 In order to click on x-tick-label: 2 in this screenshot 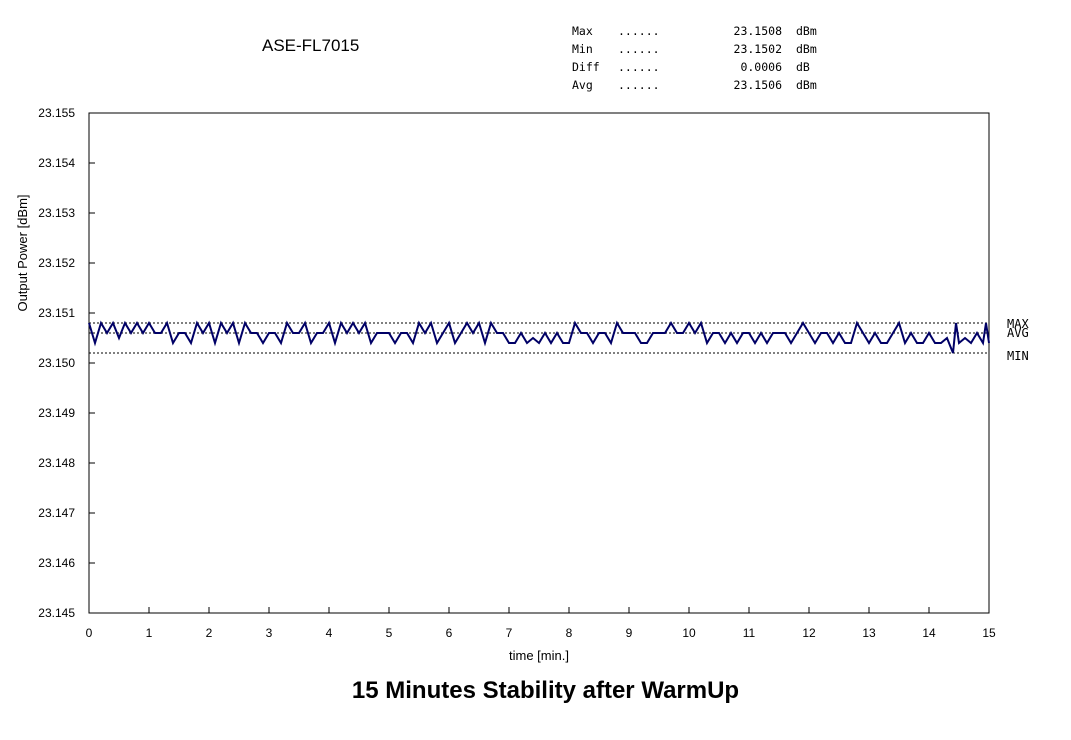, I will do `click(209, 633)`.